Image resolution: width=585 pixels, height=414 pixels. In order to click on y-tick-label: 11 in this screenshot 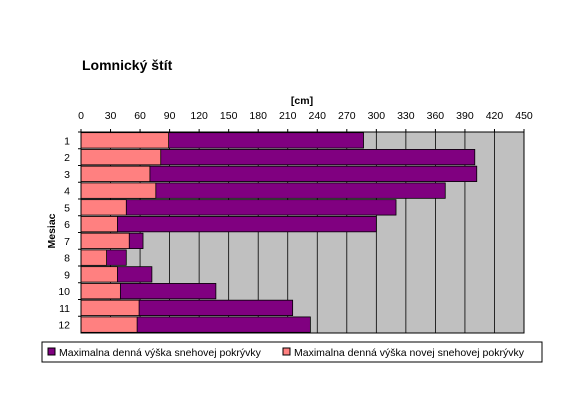, I will do `click(64, 309)`.